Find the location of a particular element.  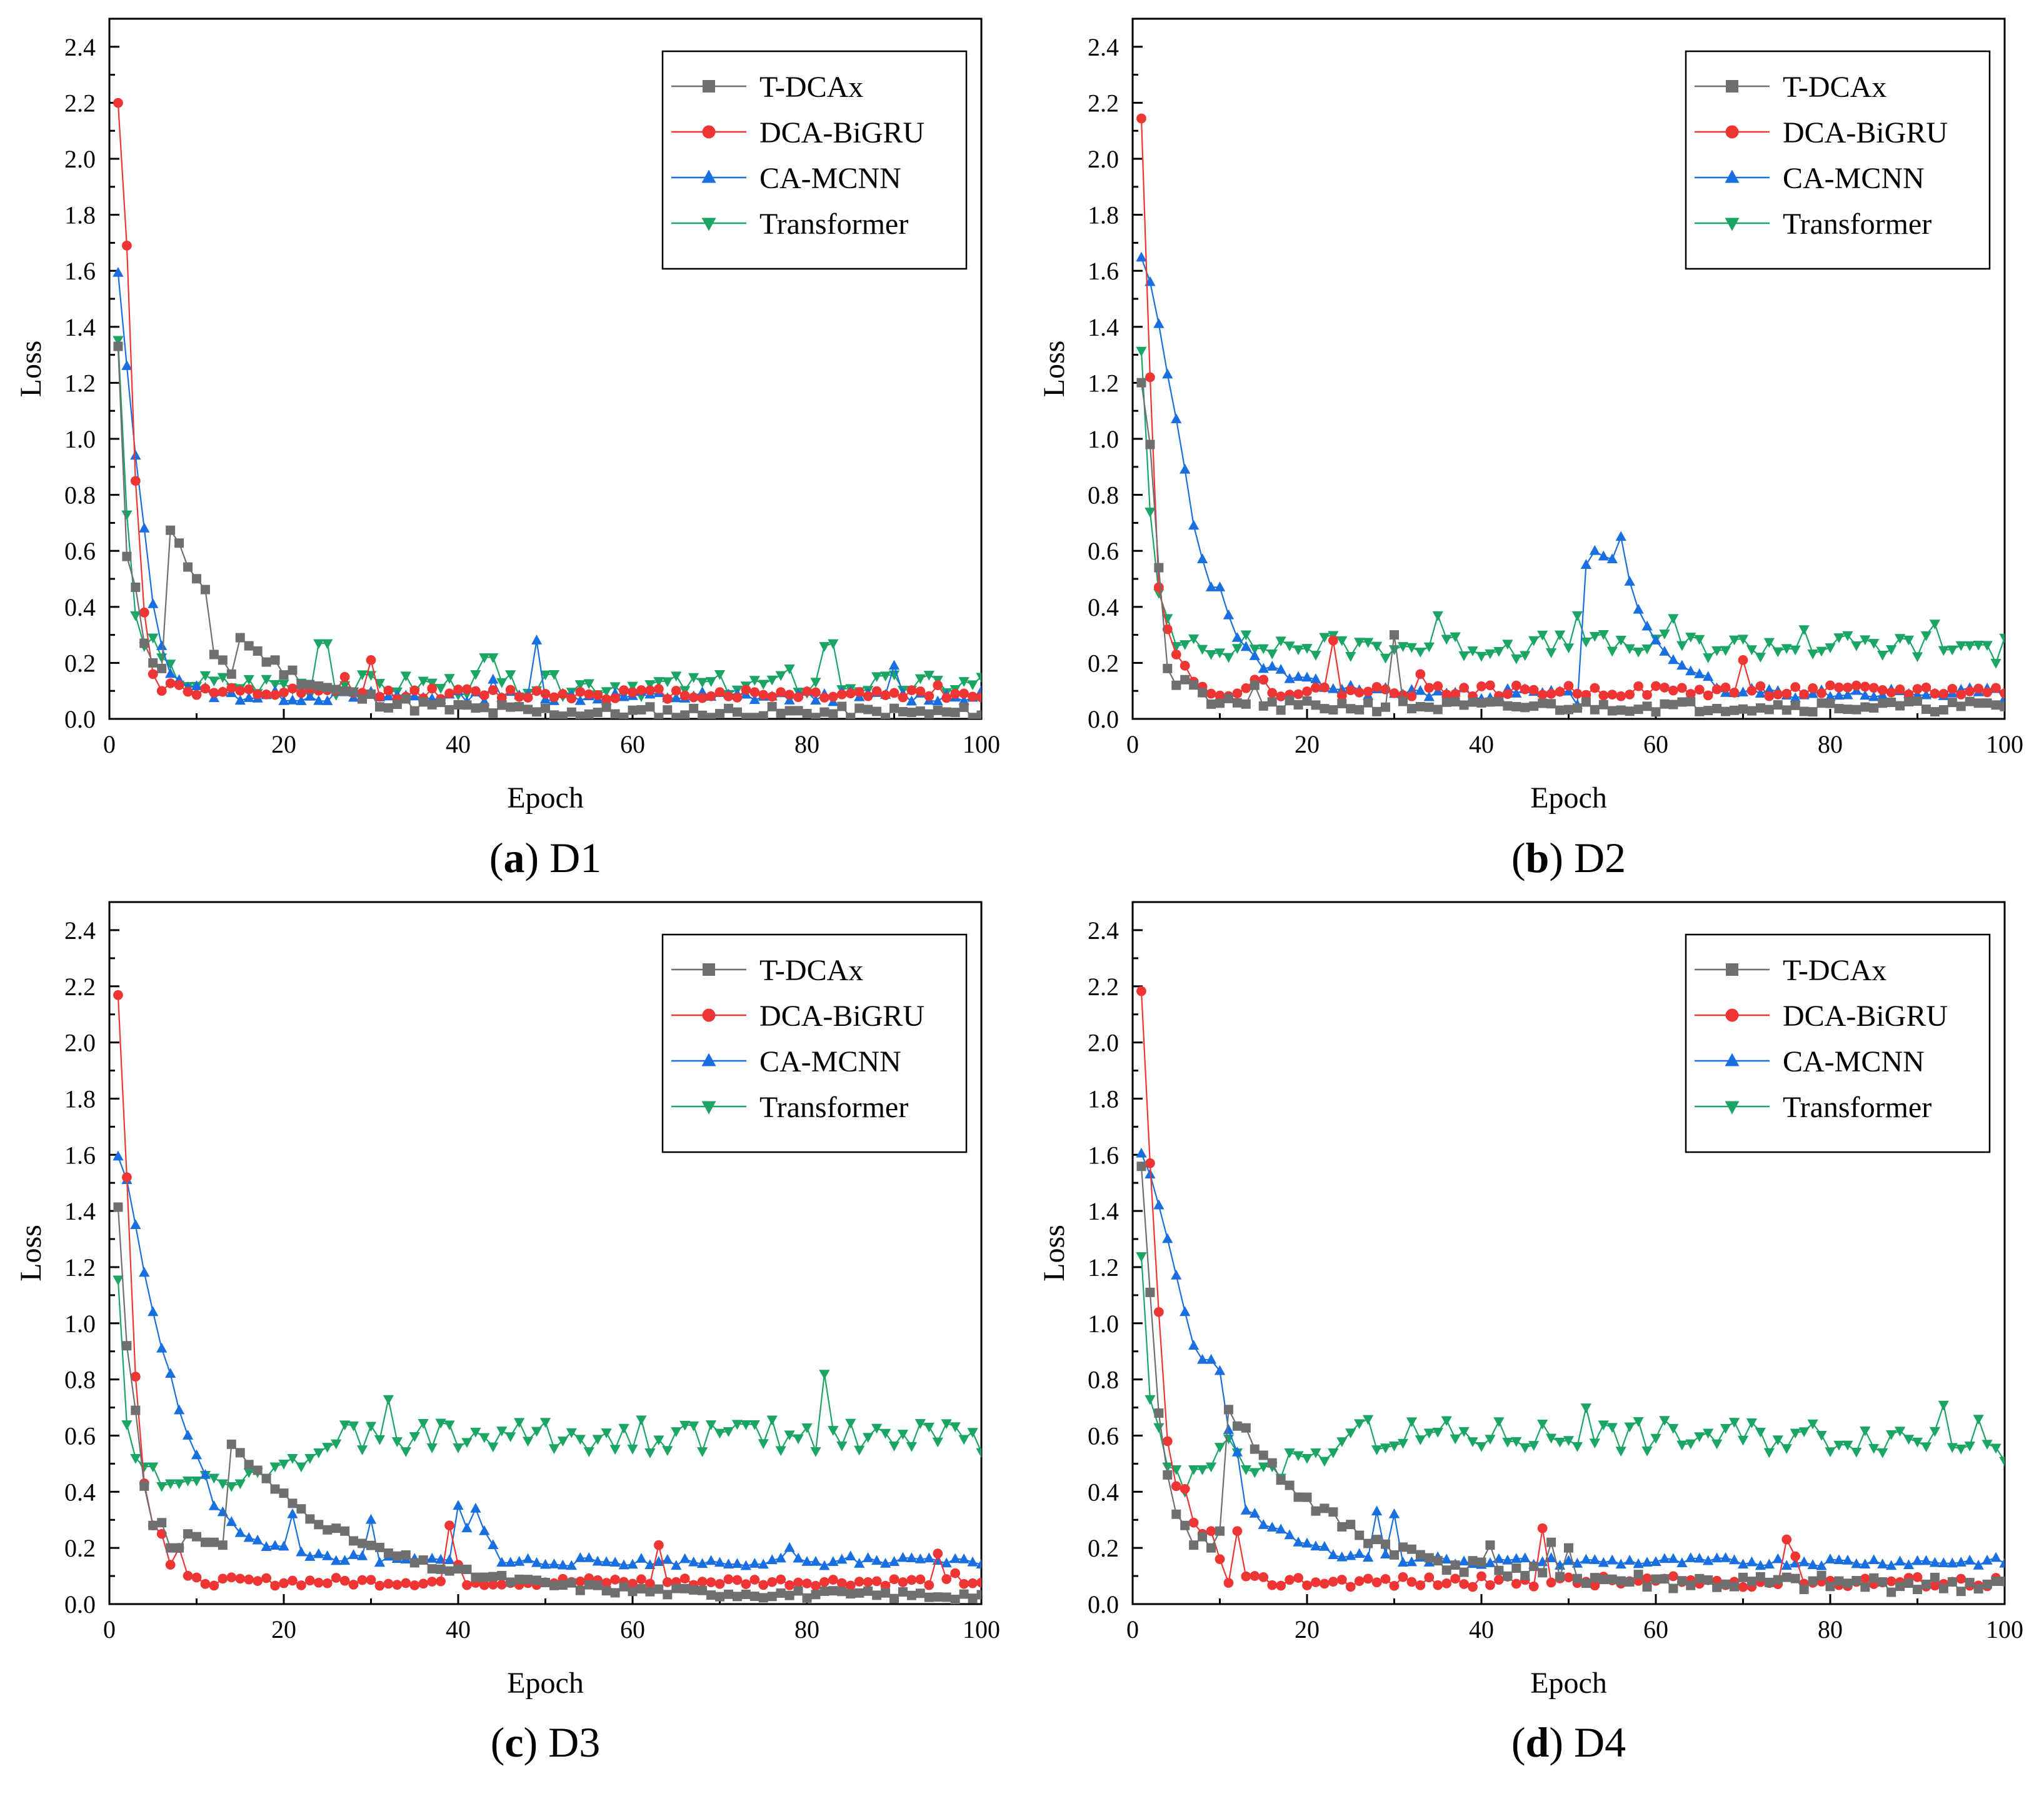

legend-marker-dca-bigru is located at coordinates (1732, 1015).